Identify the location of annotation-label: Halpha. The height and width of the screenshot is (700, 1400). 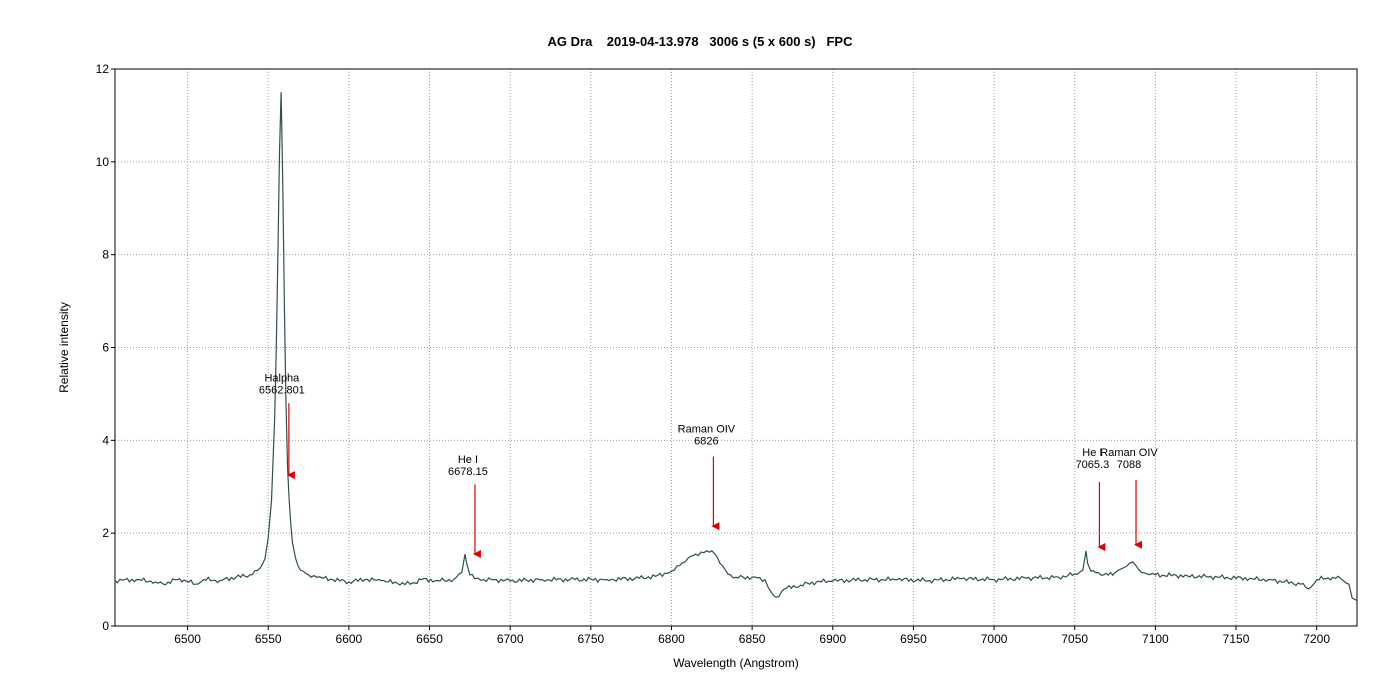
(282, 379).